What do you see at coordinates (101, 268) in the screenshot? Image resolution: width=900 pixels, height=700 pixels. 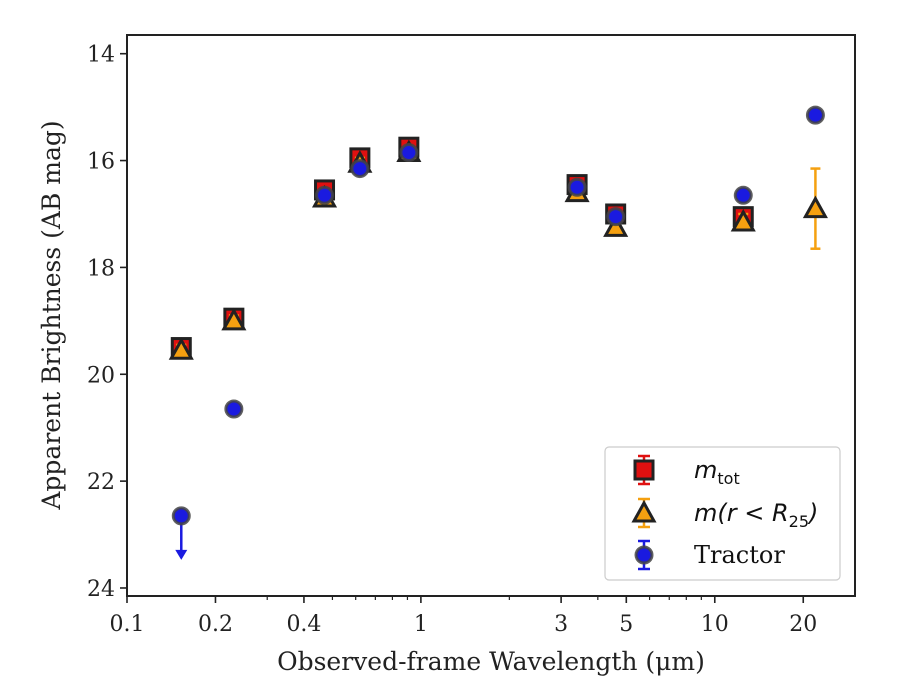 I see `y-tick-label: 18` at bounding box center [101, 268].